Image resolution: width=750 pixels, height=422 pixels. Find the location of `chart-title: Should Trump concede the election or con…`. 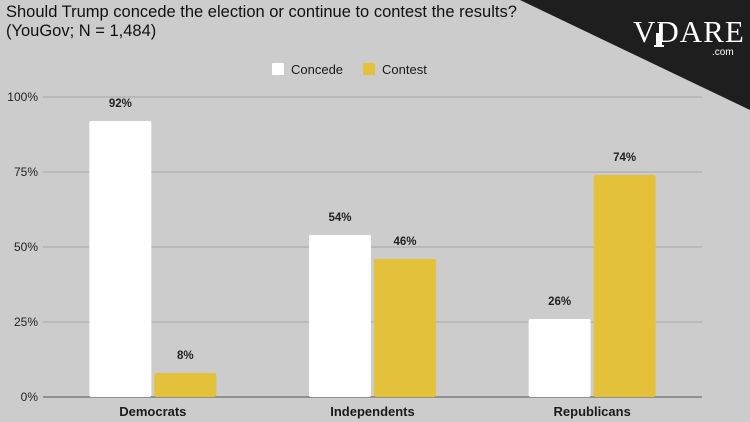

chart-title: Should Trump concede the election or con… is located at coordinates (261, 22).